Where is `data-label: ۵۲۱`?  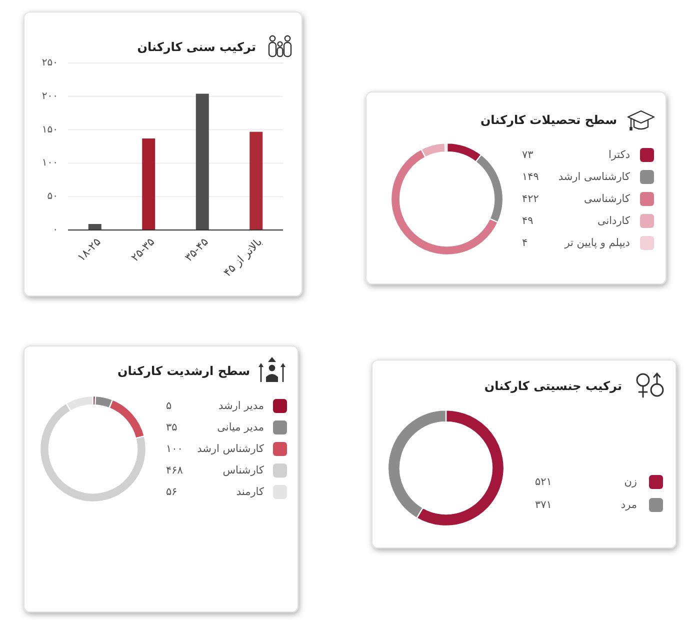
data-label: ۵۲۱ is located at coordinates (543, 482).